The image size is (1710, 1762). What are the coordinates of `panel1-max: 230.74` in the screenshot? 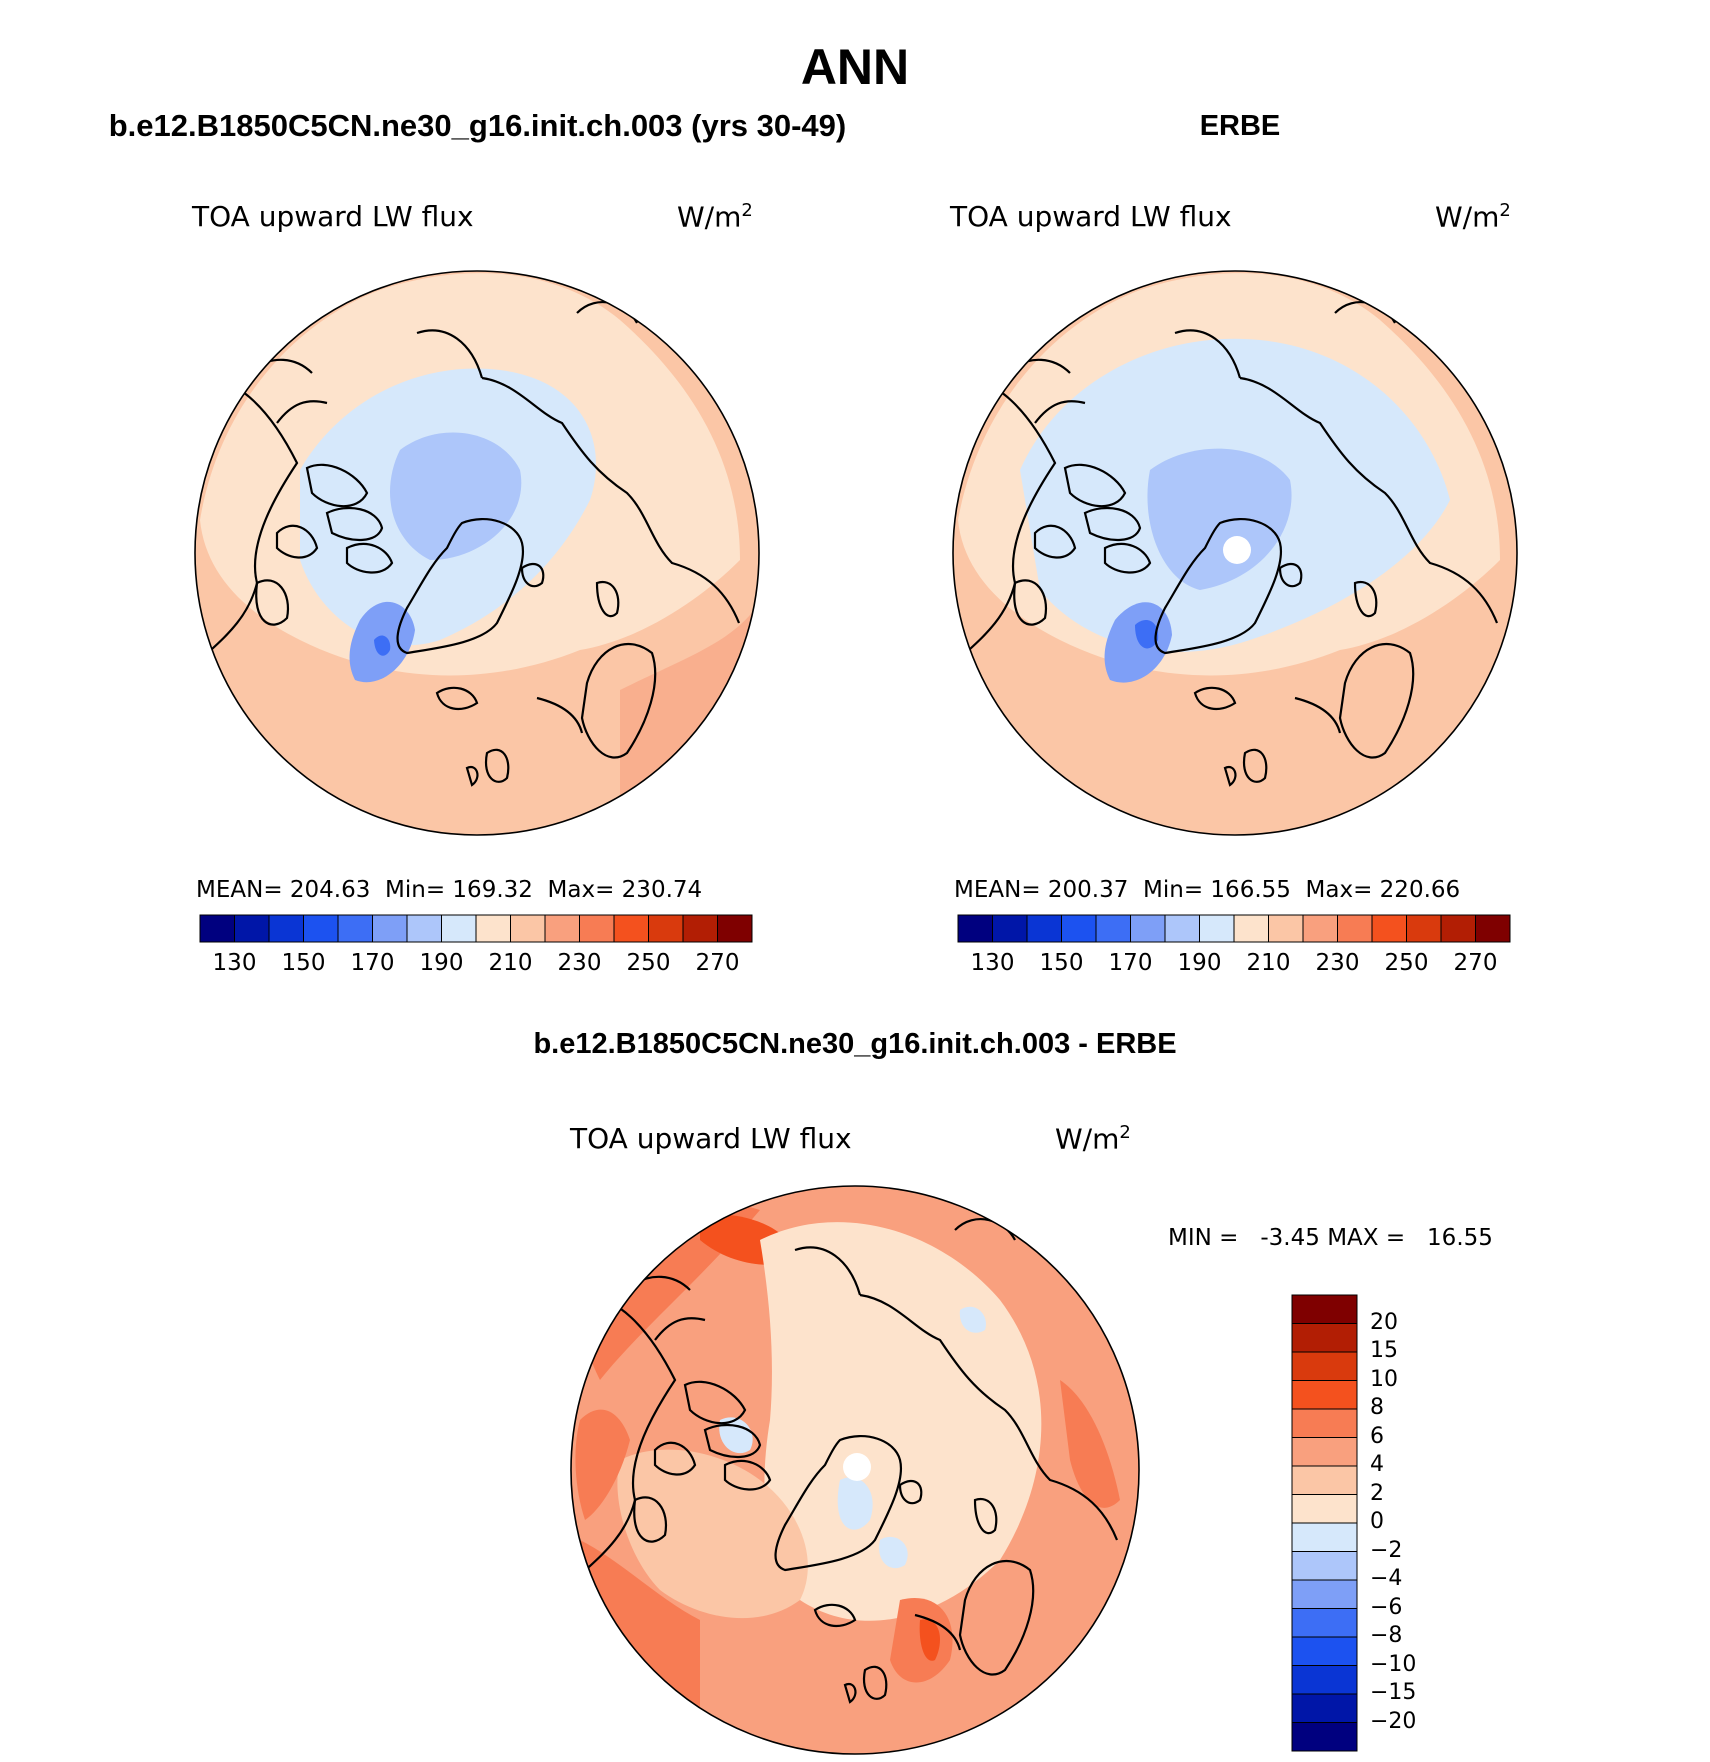 It's located at (662, 890).